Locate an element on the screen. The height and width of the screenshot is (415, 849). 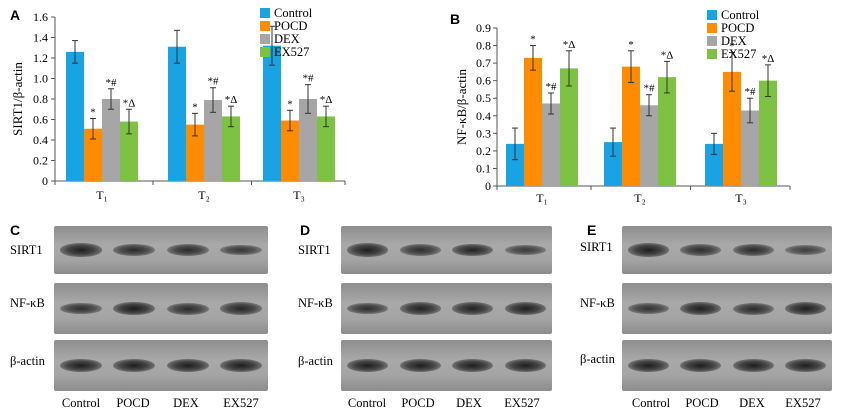
bar-ex527 is located at coordinates (129, 151).